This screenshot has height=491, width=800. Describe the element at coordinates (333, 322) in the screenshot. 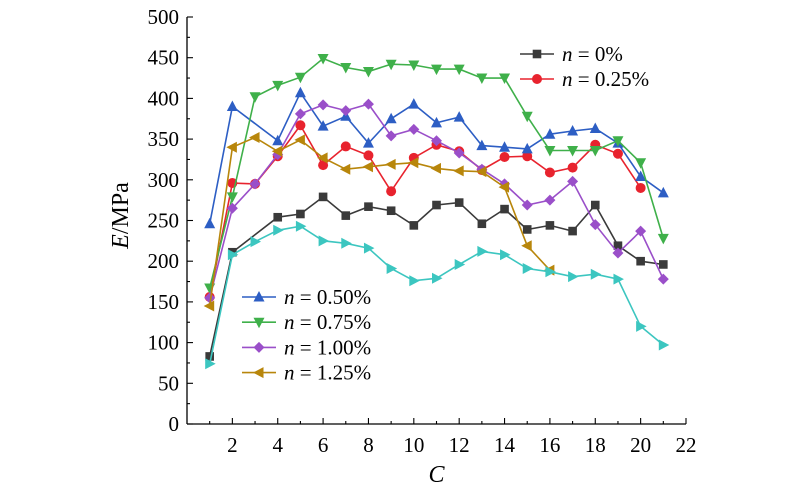

I see `legend-label-value: = 0.75%` at that location.